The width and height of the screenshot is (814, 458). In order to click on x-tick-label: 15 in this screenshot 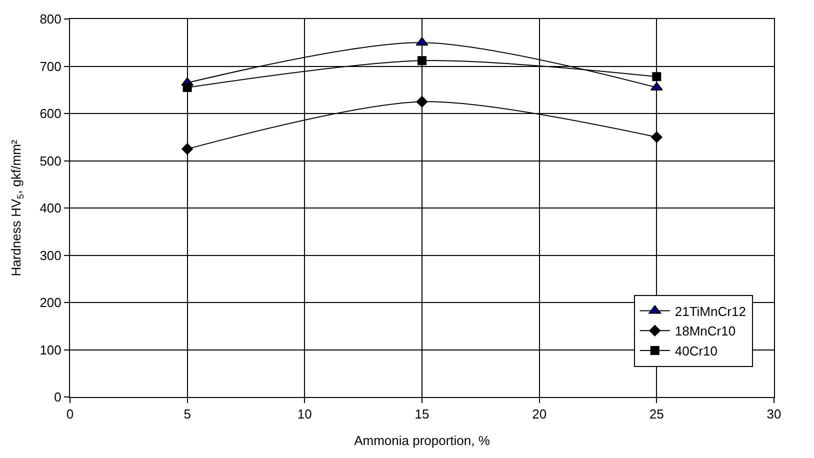, I will do `click(422, 414)`.